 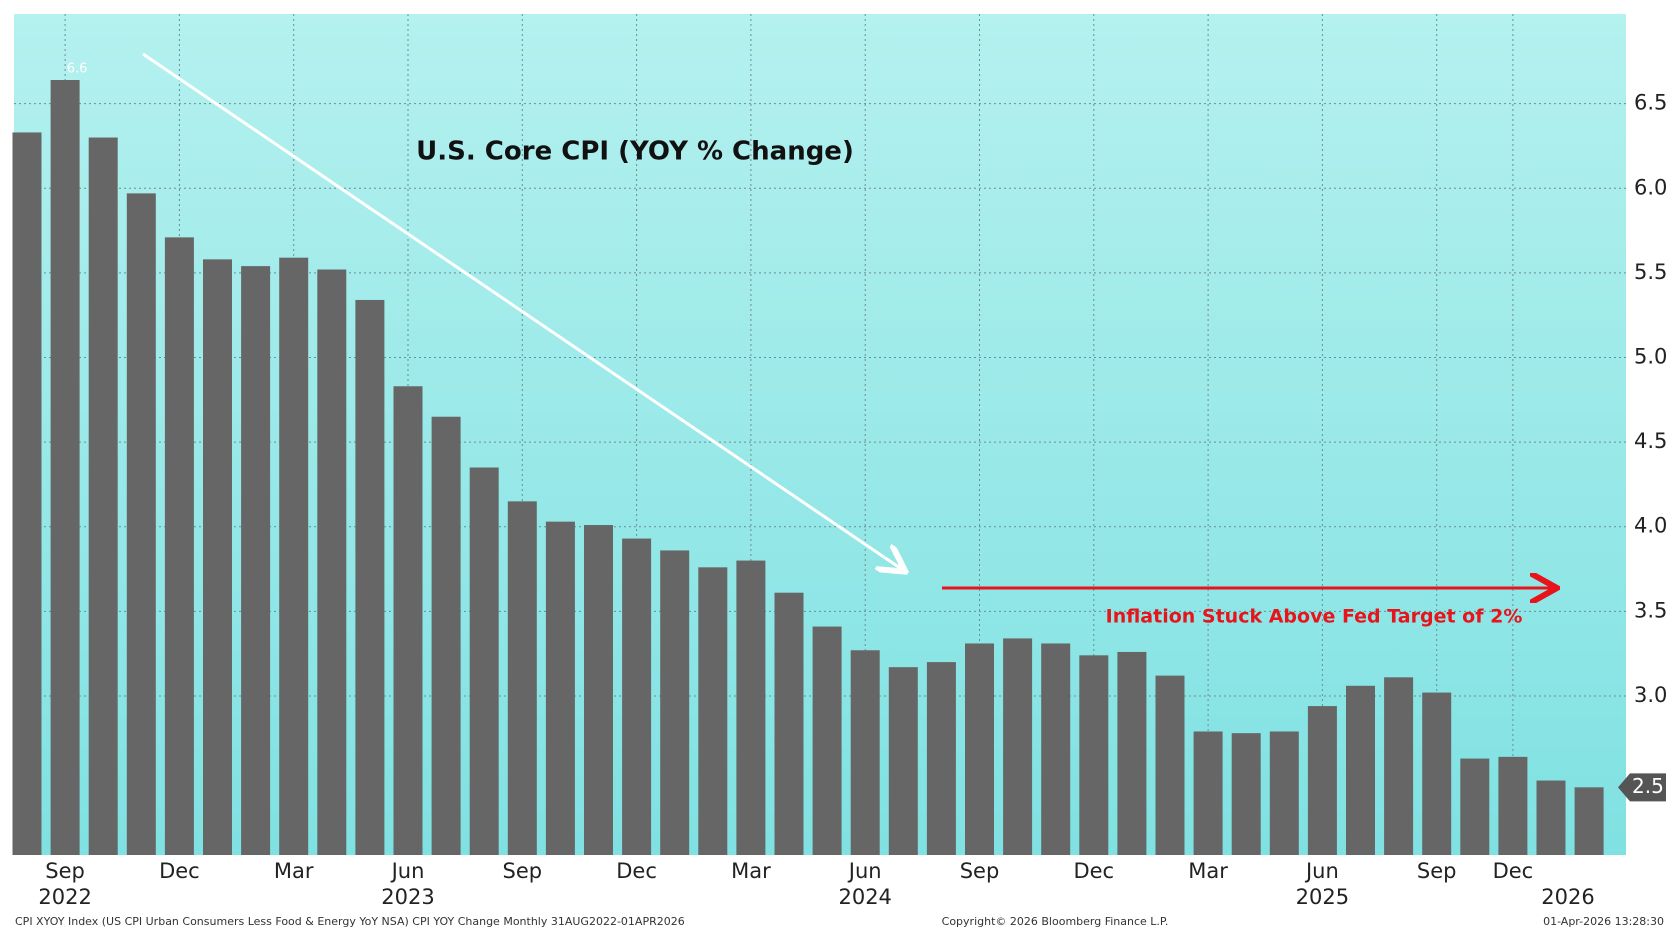 I want to click on y-tick-label: 3.0, so click(x=1650, y=695).